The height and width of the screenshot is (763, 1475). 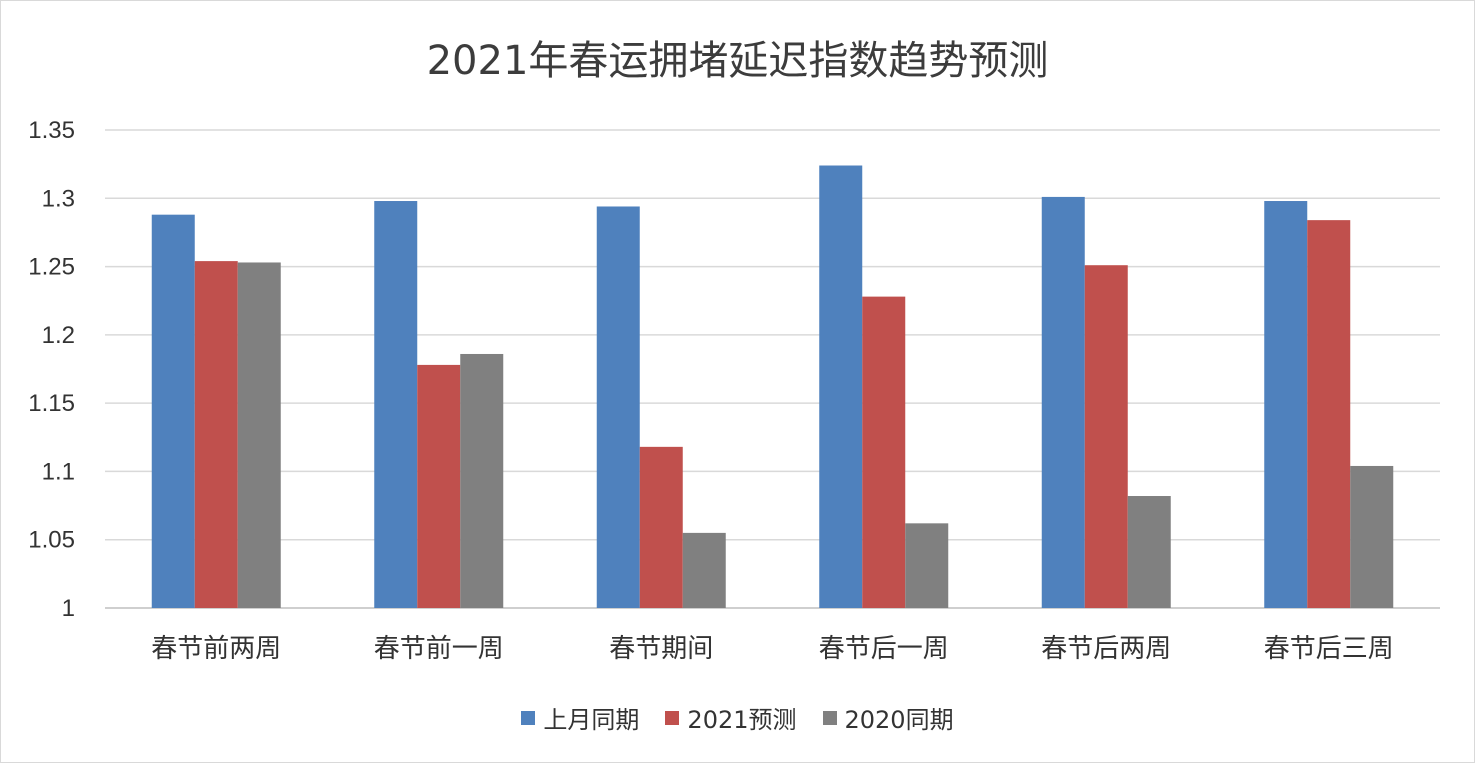 What do you see at coordinates (51, 130) in the screenshot?
I see `y-tick-label: 1.35` at bounding box center [51, 130].